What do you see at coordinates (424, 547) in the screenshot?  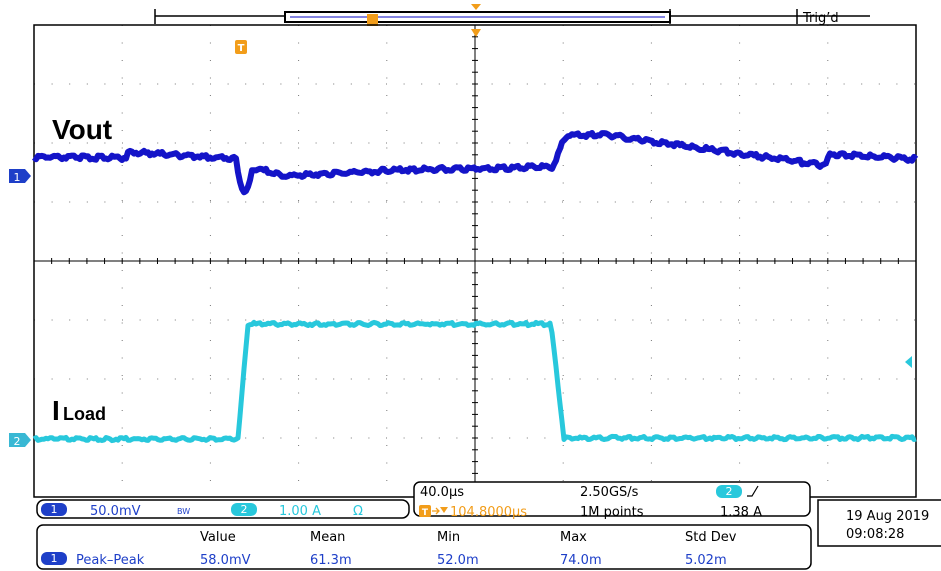 I see `measurement-table` at bounding box center [424, 547].